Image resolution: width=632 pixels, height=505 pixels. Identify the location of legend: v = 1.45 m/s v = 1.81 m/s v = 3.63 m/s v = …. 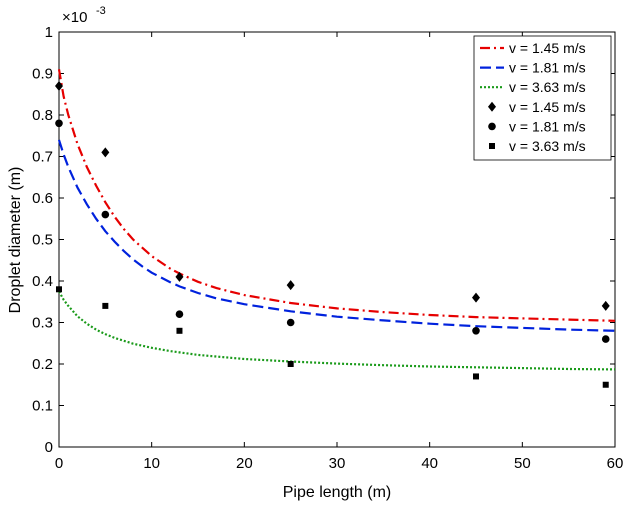
(542, 98).